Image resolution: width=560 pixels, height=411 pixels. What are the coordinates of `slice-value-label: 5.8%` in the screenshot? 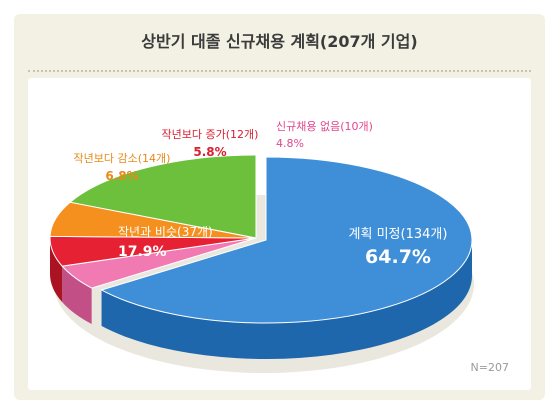 It's located at (209, 152).